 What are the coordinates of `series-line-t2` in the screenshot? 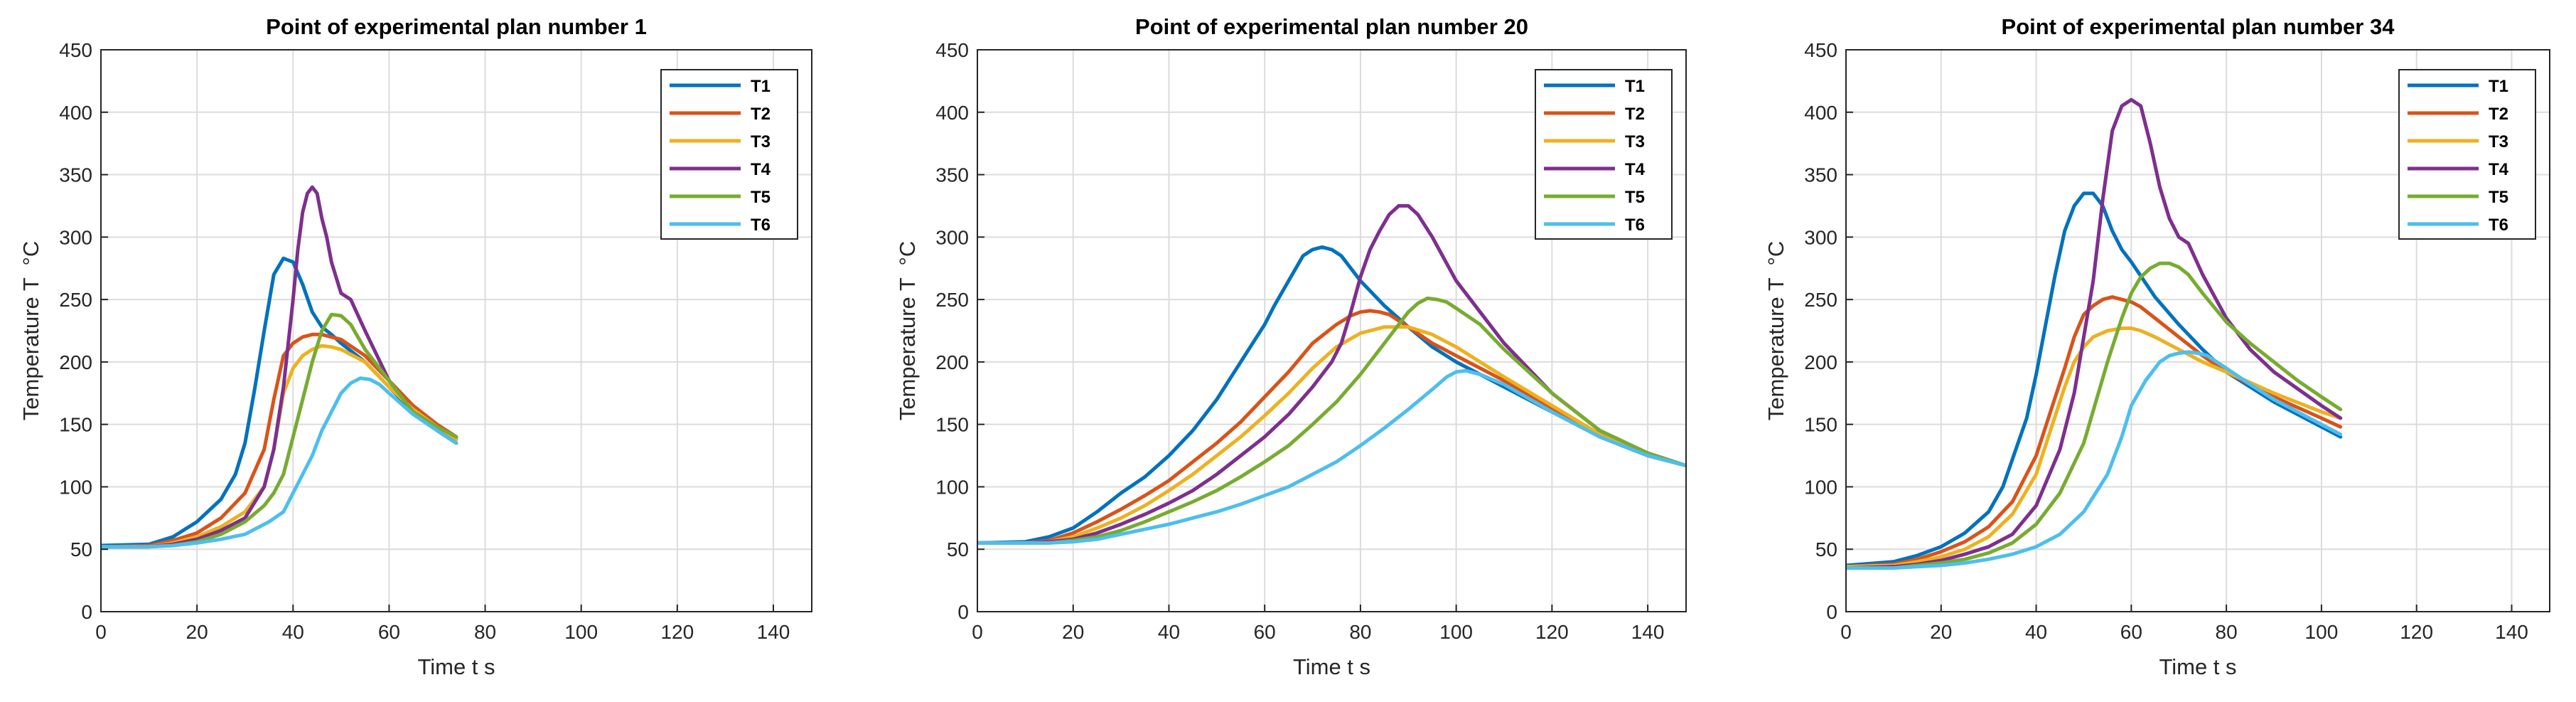 It's located at (1331, 427).